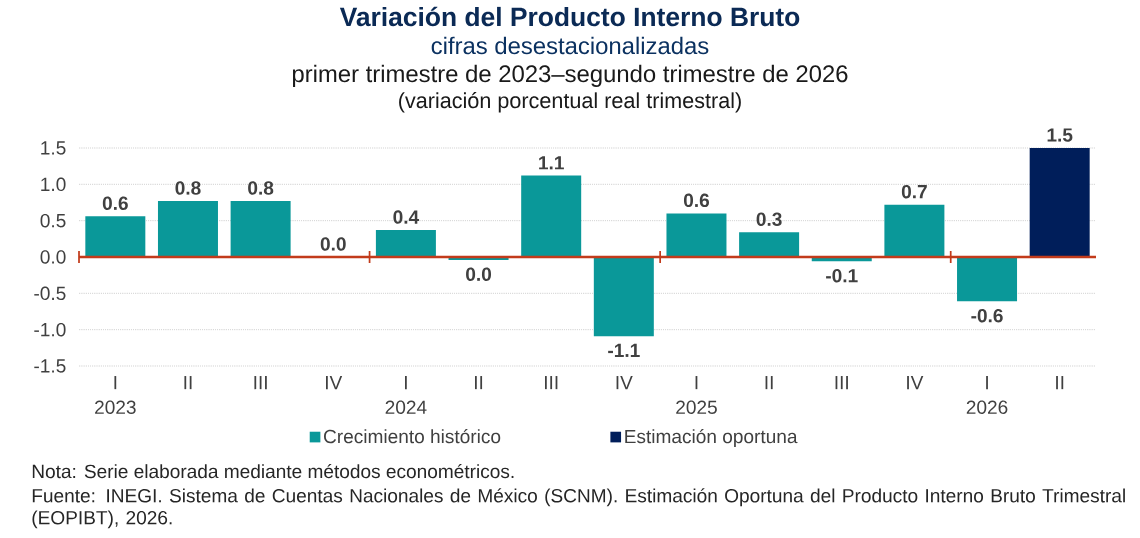 The image size is (1140, 538). What do you see at coordinates (987, 395) in the screenshot?
I see `x-tick-label: I 2026` at bounding box center [987, 395].